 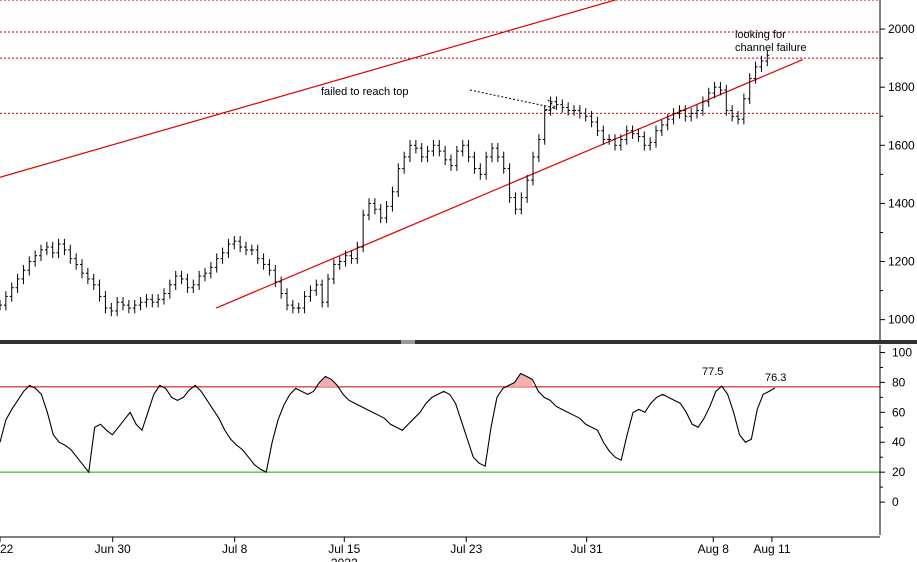 What do you see at coordinates (901, 87) in the screenshot?
I see `price-tick-label: 1800` at bounding box center [901, 87].